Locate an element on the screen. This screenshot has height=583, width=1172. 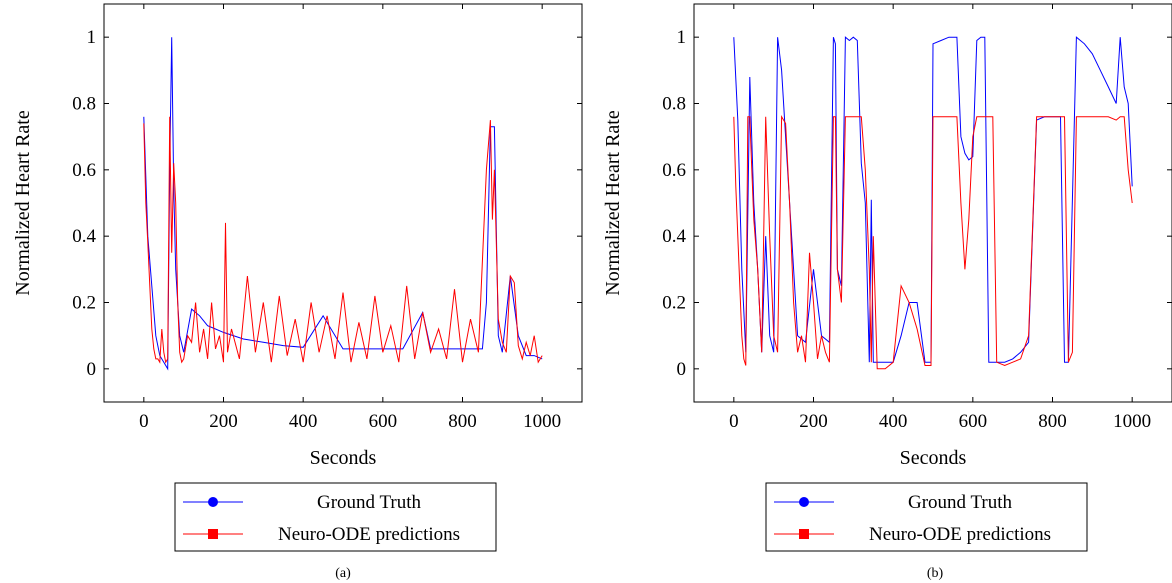
subfigure-caption: (b) is located at coordinates (935, 573).